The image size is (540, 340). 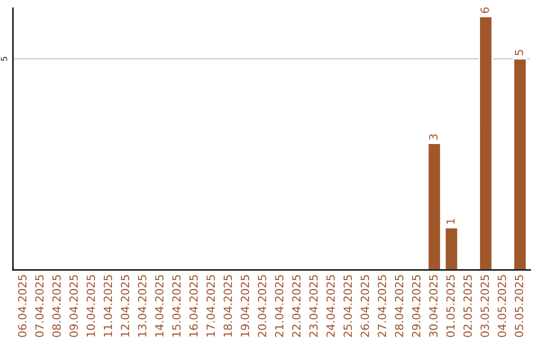 What do you see at coordinates (56, 306) in the screenshot?
I see `x-tick-label: 08.04.2025` at bounding box center [56, 306].